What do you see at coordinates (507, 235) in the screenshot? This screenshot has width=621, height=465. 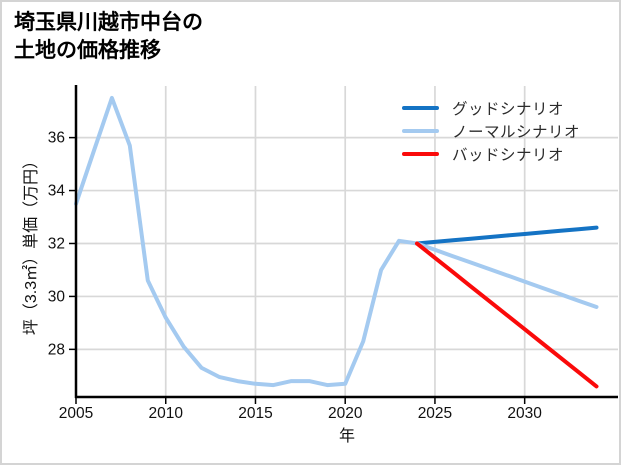 I see `series-line-good` at bounding box center [507, 235].